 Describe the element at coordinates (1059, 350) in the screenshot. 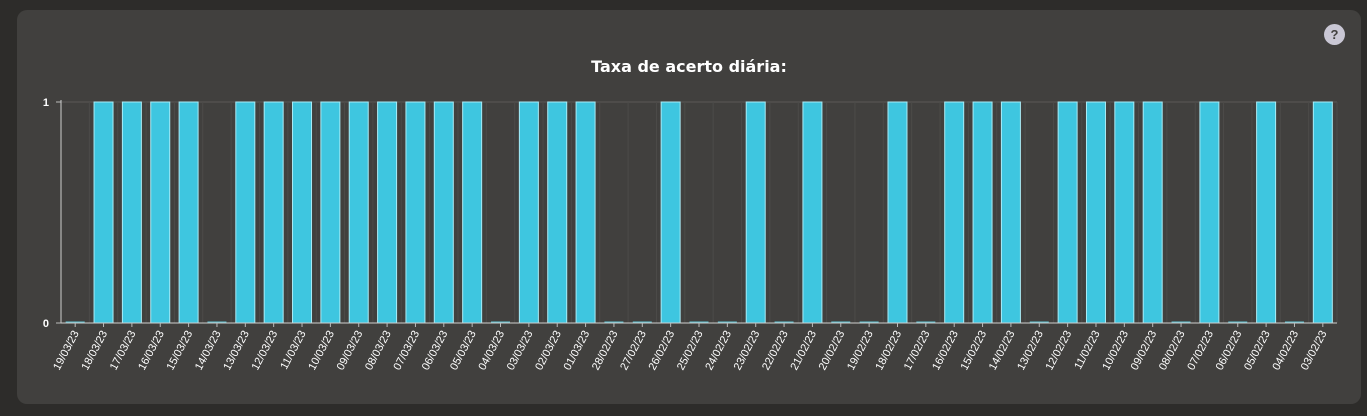

I see `x-tick-label: 12/02/23` at that location.